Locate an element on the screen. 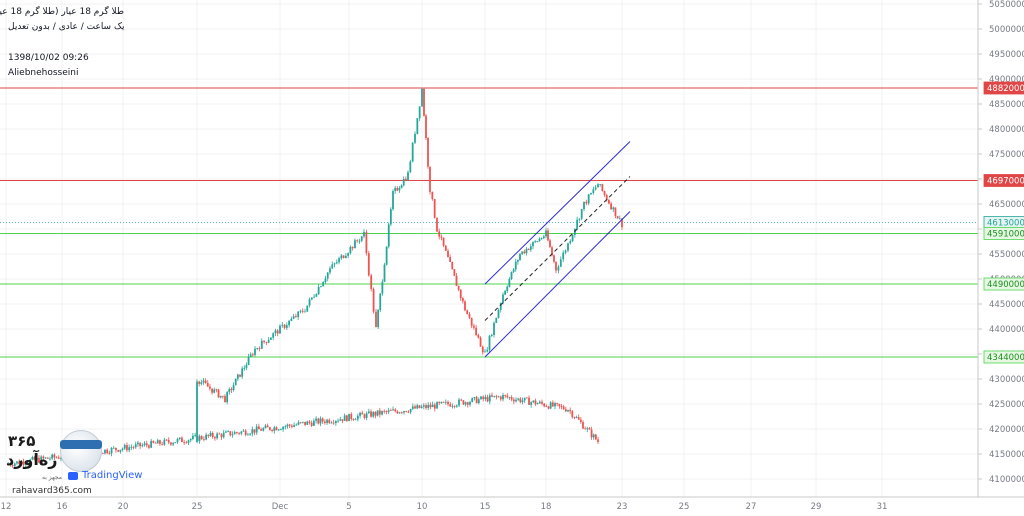 The width and height of the screenshot is (1024, 516). x-tick-label: 20 is located at coordinates (123, 507).